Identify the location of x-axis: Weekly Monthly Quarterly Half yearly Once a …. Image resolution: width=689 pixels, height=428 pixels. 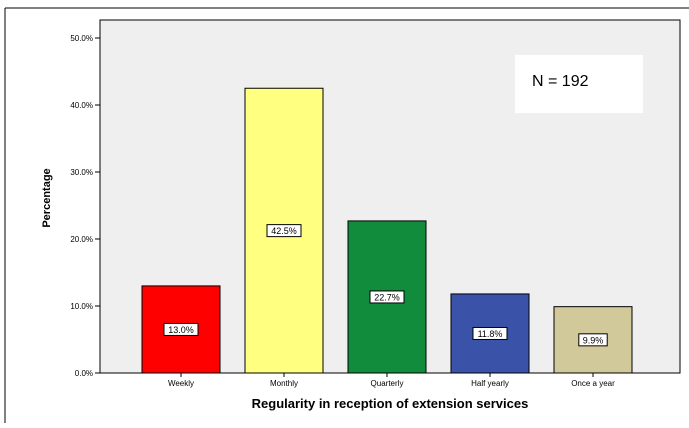
(391, 380).